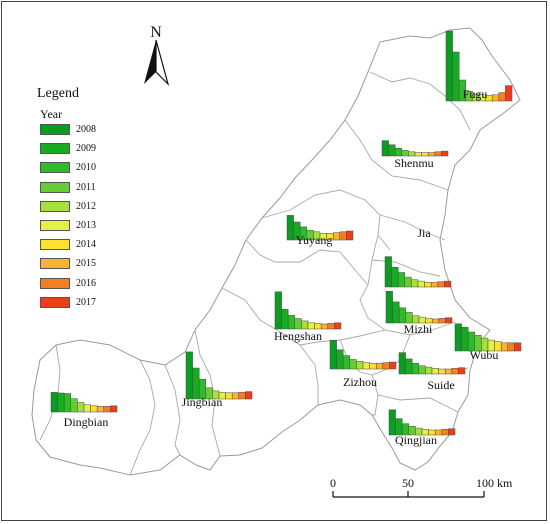 The image size is (550, 524). I want to click on legend-item-2016: 2016, so click(68, 283).